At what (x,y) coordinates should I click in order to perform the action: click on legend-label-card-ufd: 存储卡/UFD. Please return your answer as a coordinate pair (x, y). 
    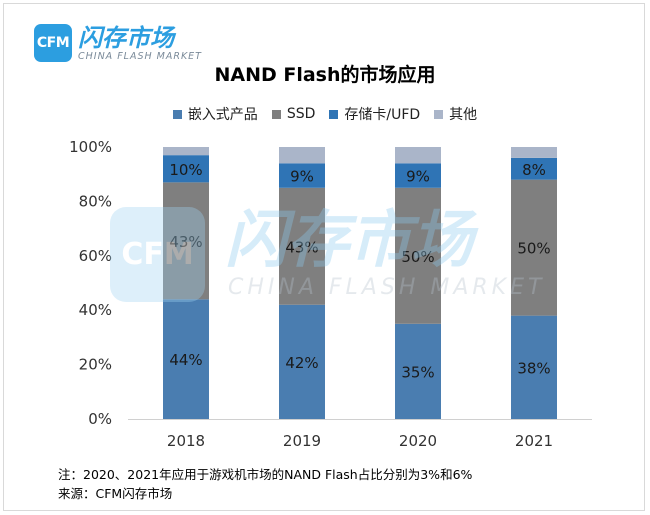
    Looking at the image, I should click on (382, 115).